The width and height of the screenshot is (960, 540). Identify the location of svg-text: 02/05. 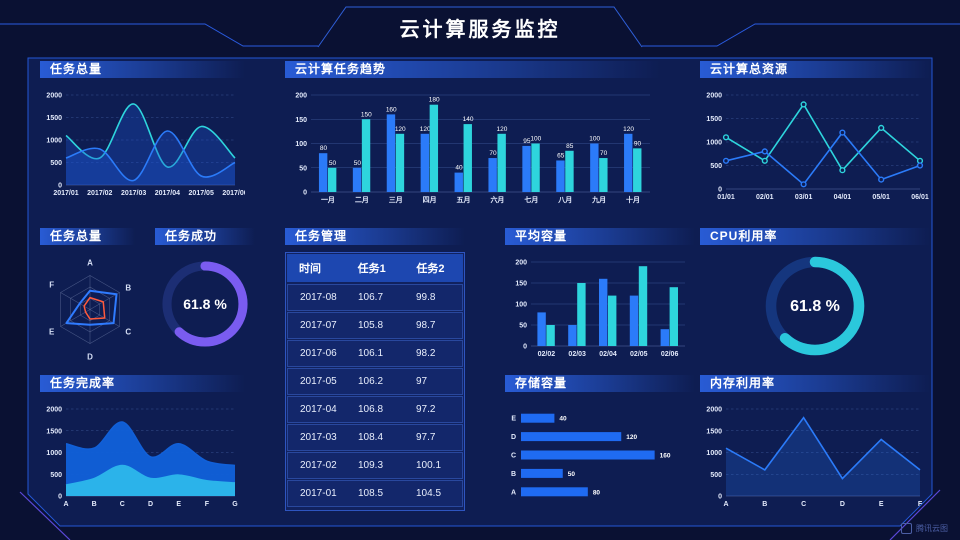
(639, 354).